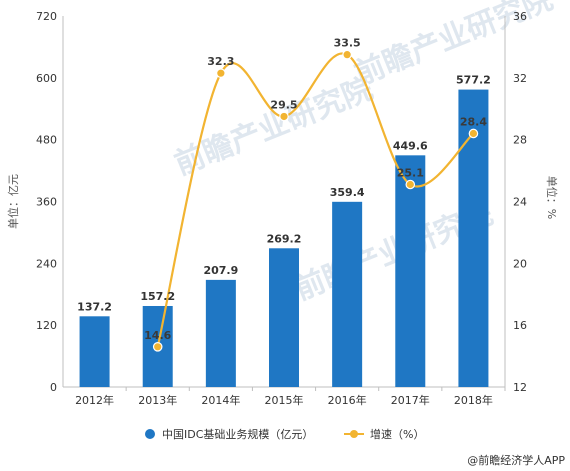  Describe the element at coordinates (473, 80) in the screenshot. I see `bar-value-label: 577.2` at that location.